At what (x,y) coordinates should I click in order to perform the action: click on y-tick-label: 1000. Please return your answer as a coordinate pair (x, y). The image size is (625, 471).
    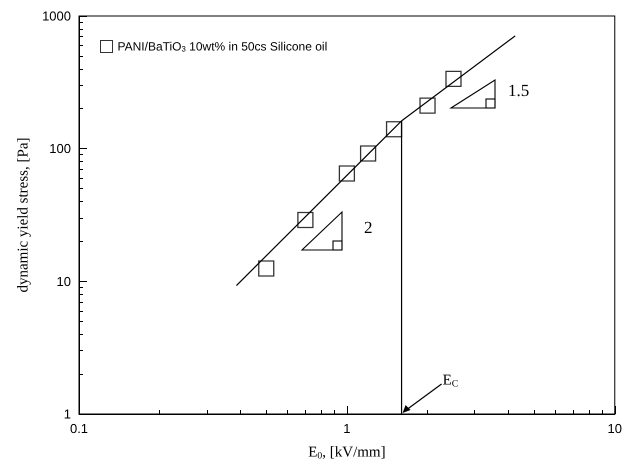
    Looking at the image, I should click on (56, 16).